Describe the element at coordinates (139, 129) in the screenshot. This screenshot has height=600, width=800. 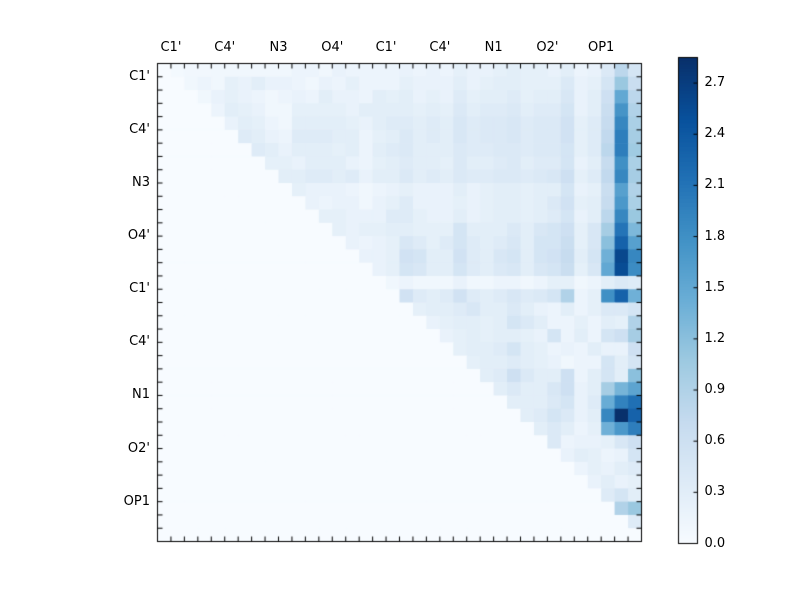
I see `y-axis-label-1: C4'` at that location.